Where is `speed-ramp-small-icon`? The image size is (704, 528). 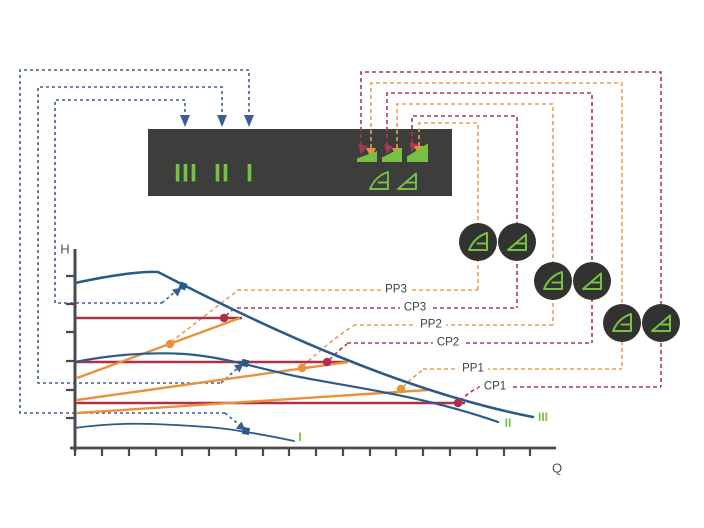 speed-ramp-small-icon is located at coordinates (367, 156).